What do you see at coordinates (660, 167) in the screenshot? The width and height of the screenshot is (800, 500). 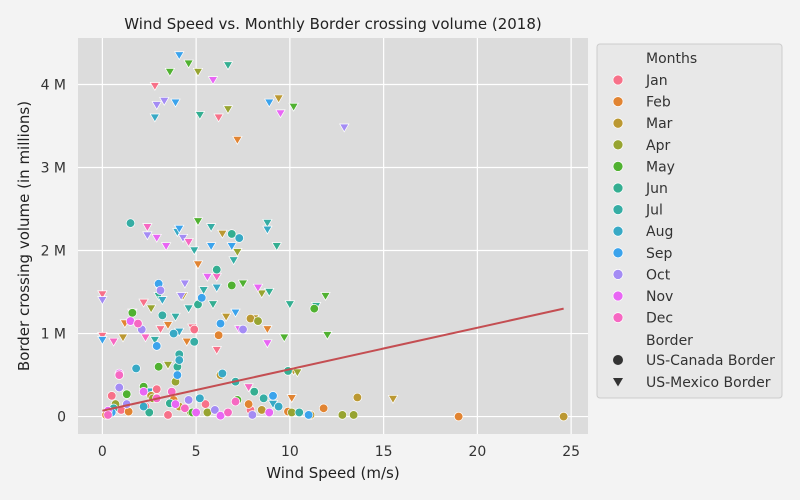 I see `legend-label-may: May` at bounding box center [660, 167].